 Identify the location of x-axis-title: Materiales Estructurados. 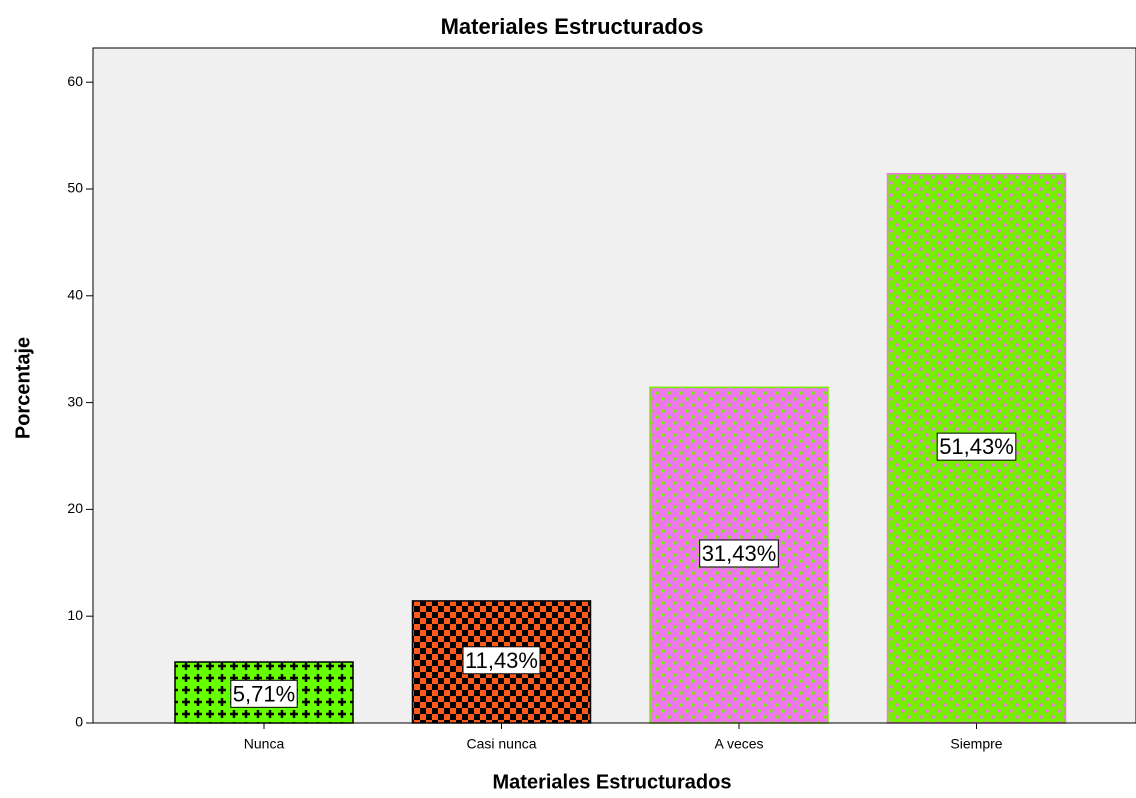
(612, 782).